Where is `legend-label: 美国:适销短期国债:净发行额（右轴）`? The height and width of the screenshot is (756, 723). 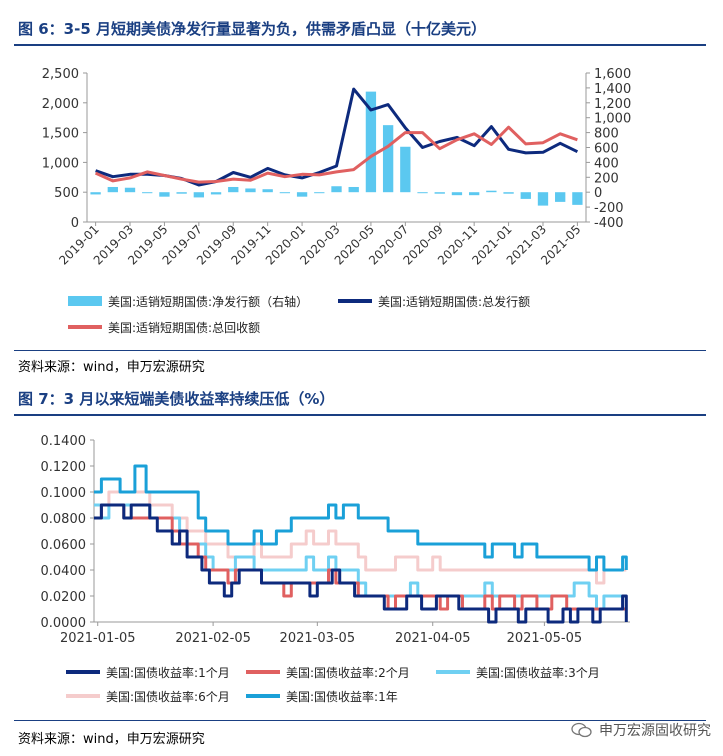
legend-label: 美国:适销短期国债:净发行额（右轴） is located at coordinates (208, 301).